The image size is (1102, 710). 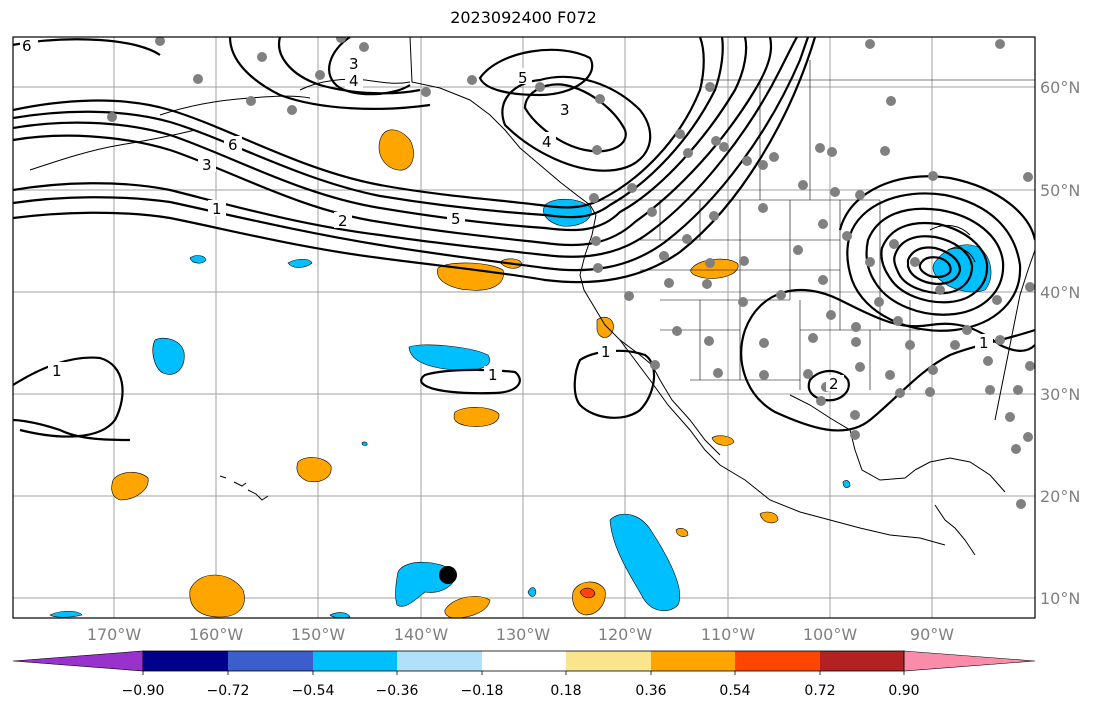 What do you see at coordinates (421, 634) in the screenshot?
I see `lon-label: 140°W` at bounding box center [421, 634].